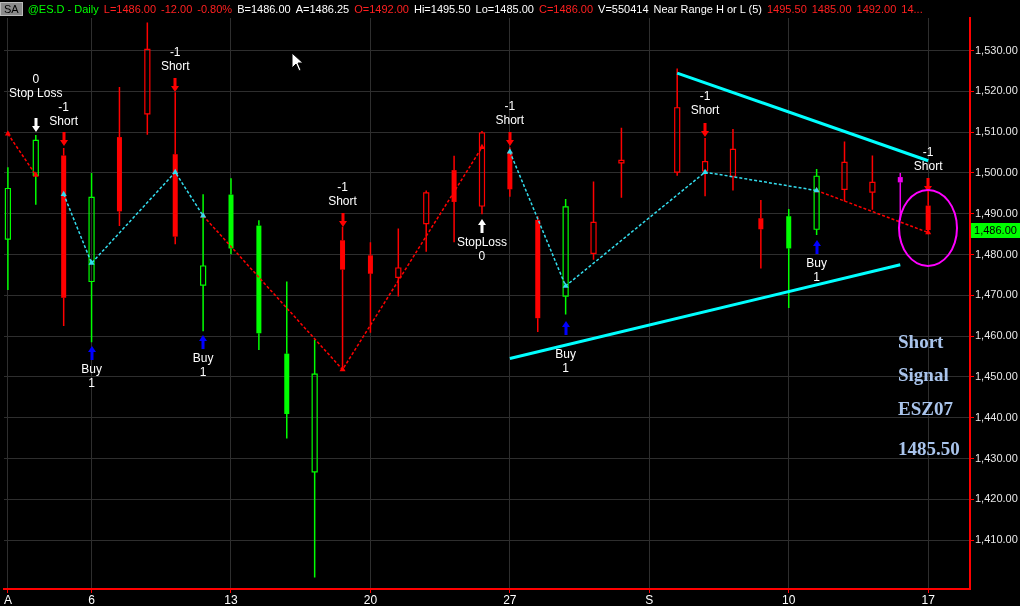 Image resolution: width=1020 pixels, height=606 pixels. What do you see at coordinates (925, 409) in the screenshot?
I see `annotation: ESZ07` at bounding box center [925, 409].